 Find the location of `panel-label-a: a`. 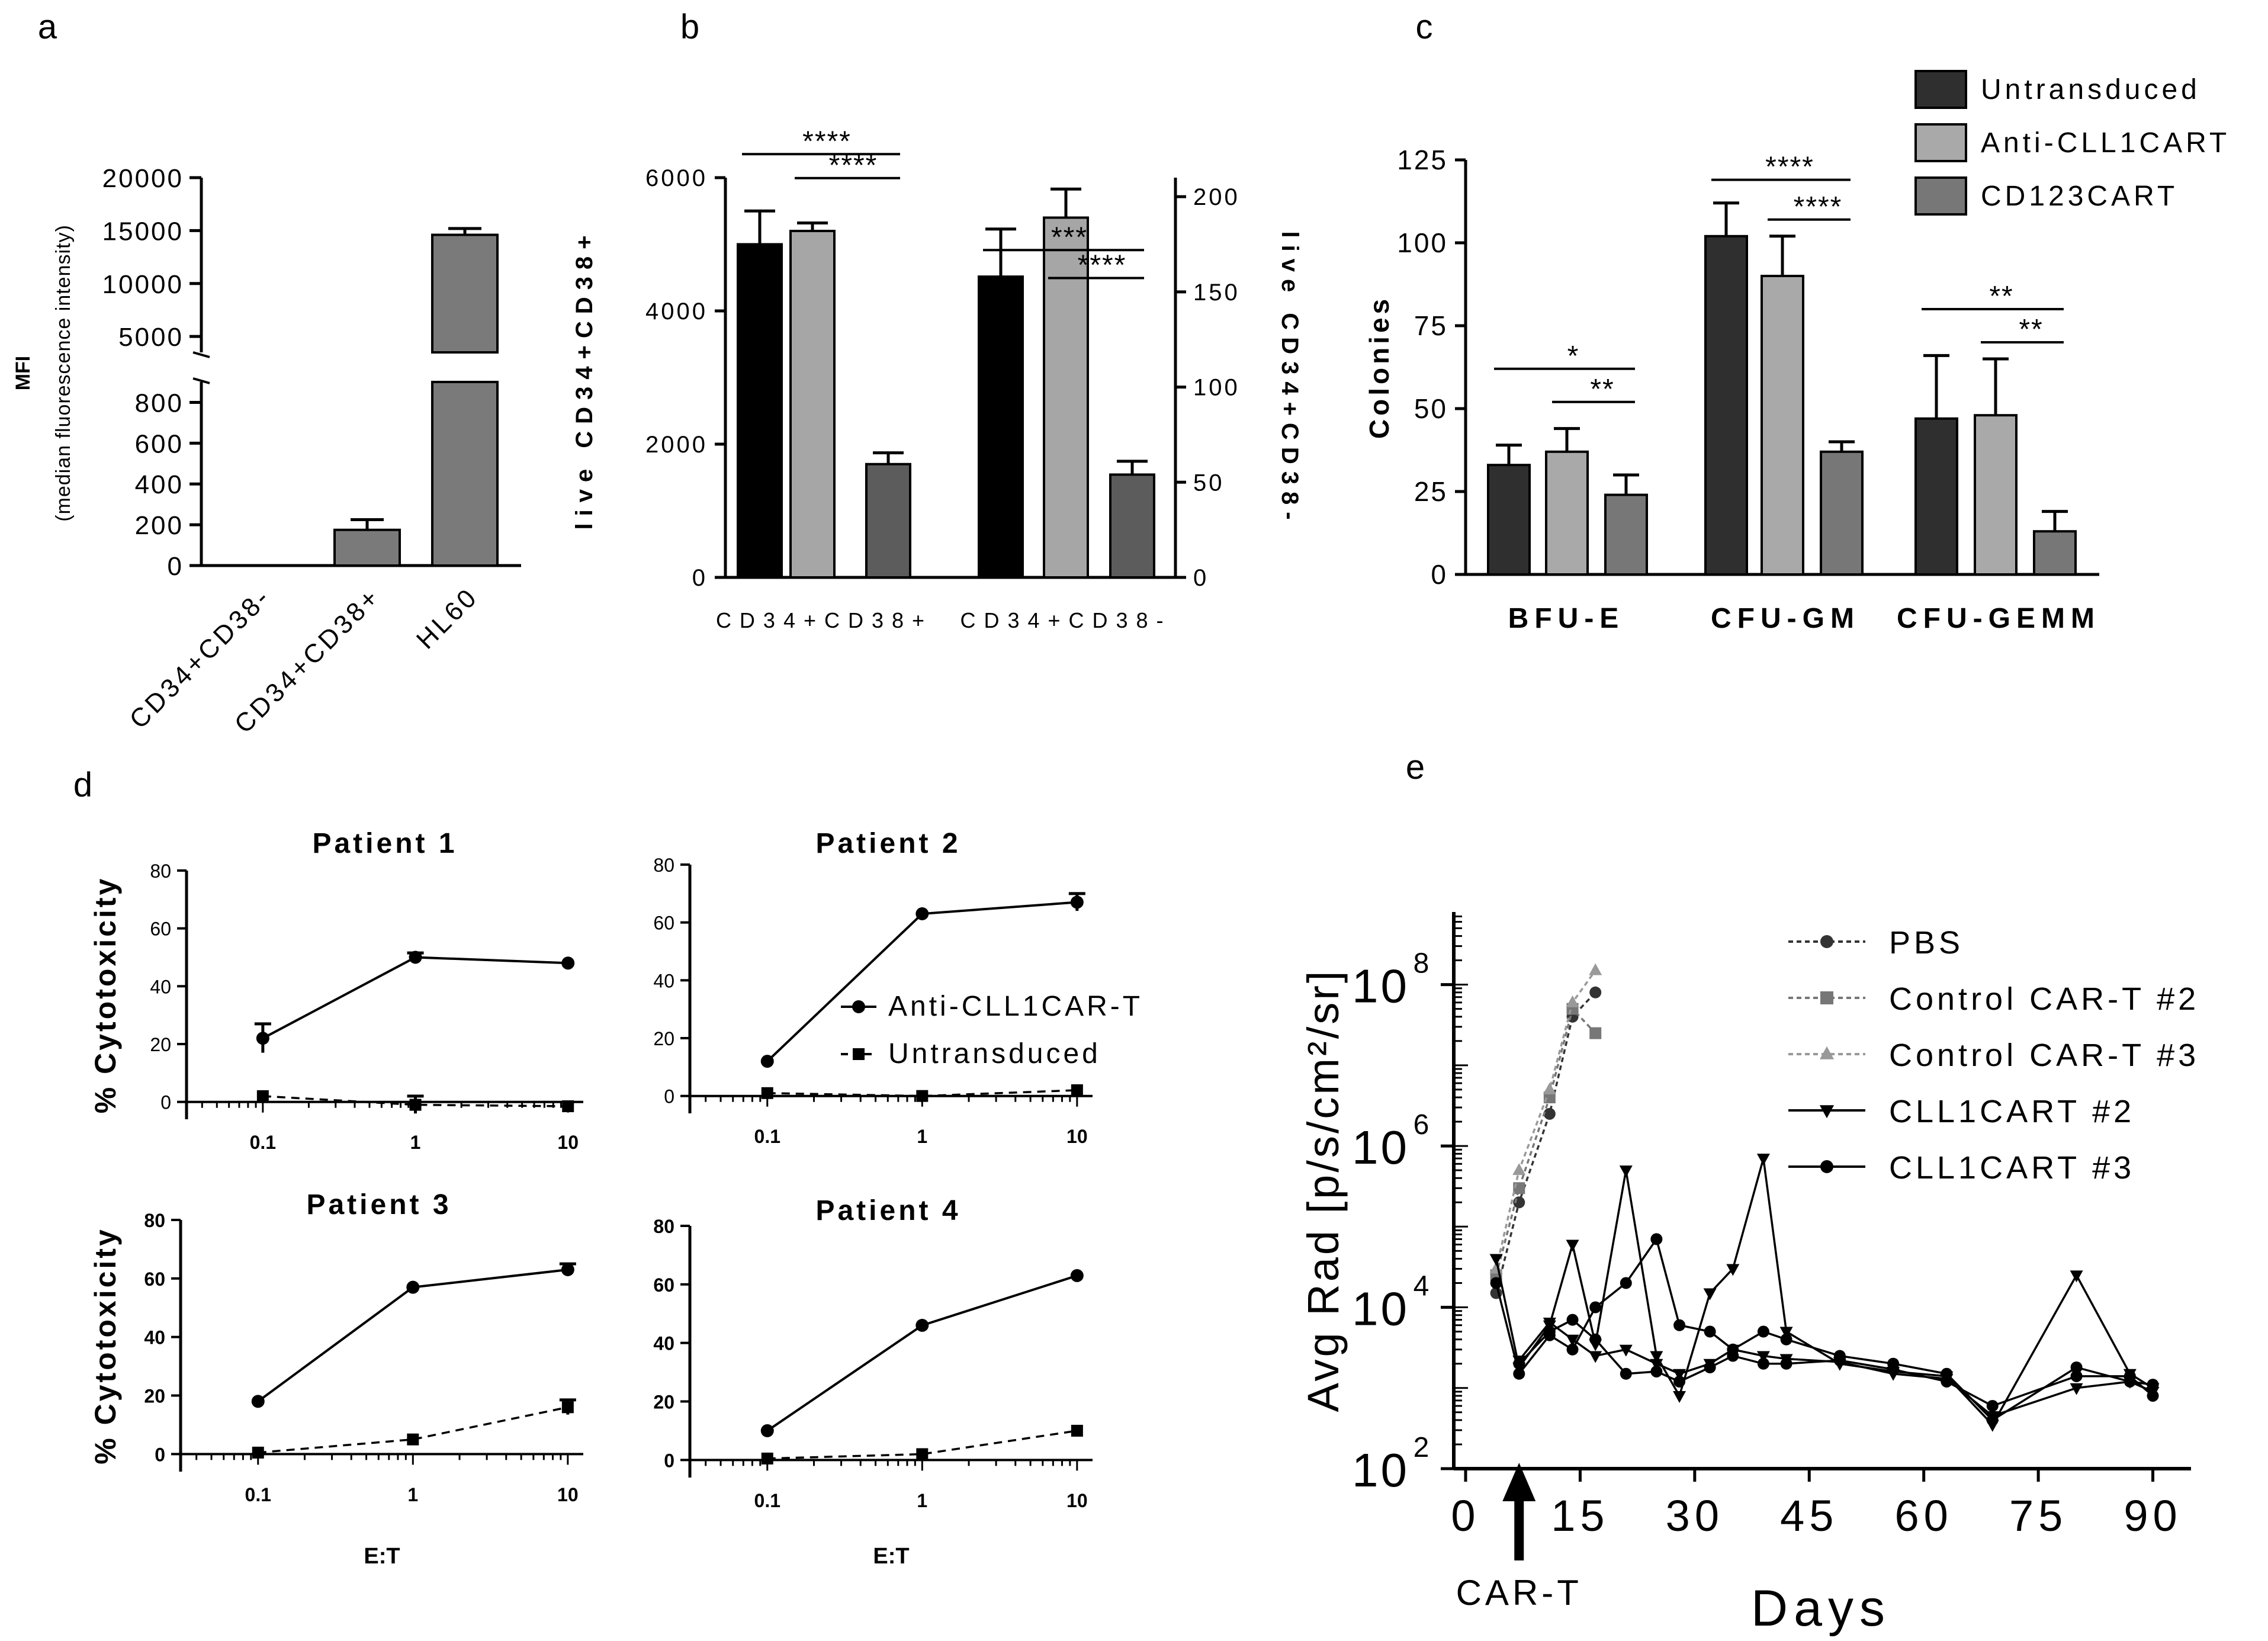

panel-label-a: a is located at coordinates (47, 27).